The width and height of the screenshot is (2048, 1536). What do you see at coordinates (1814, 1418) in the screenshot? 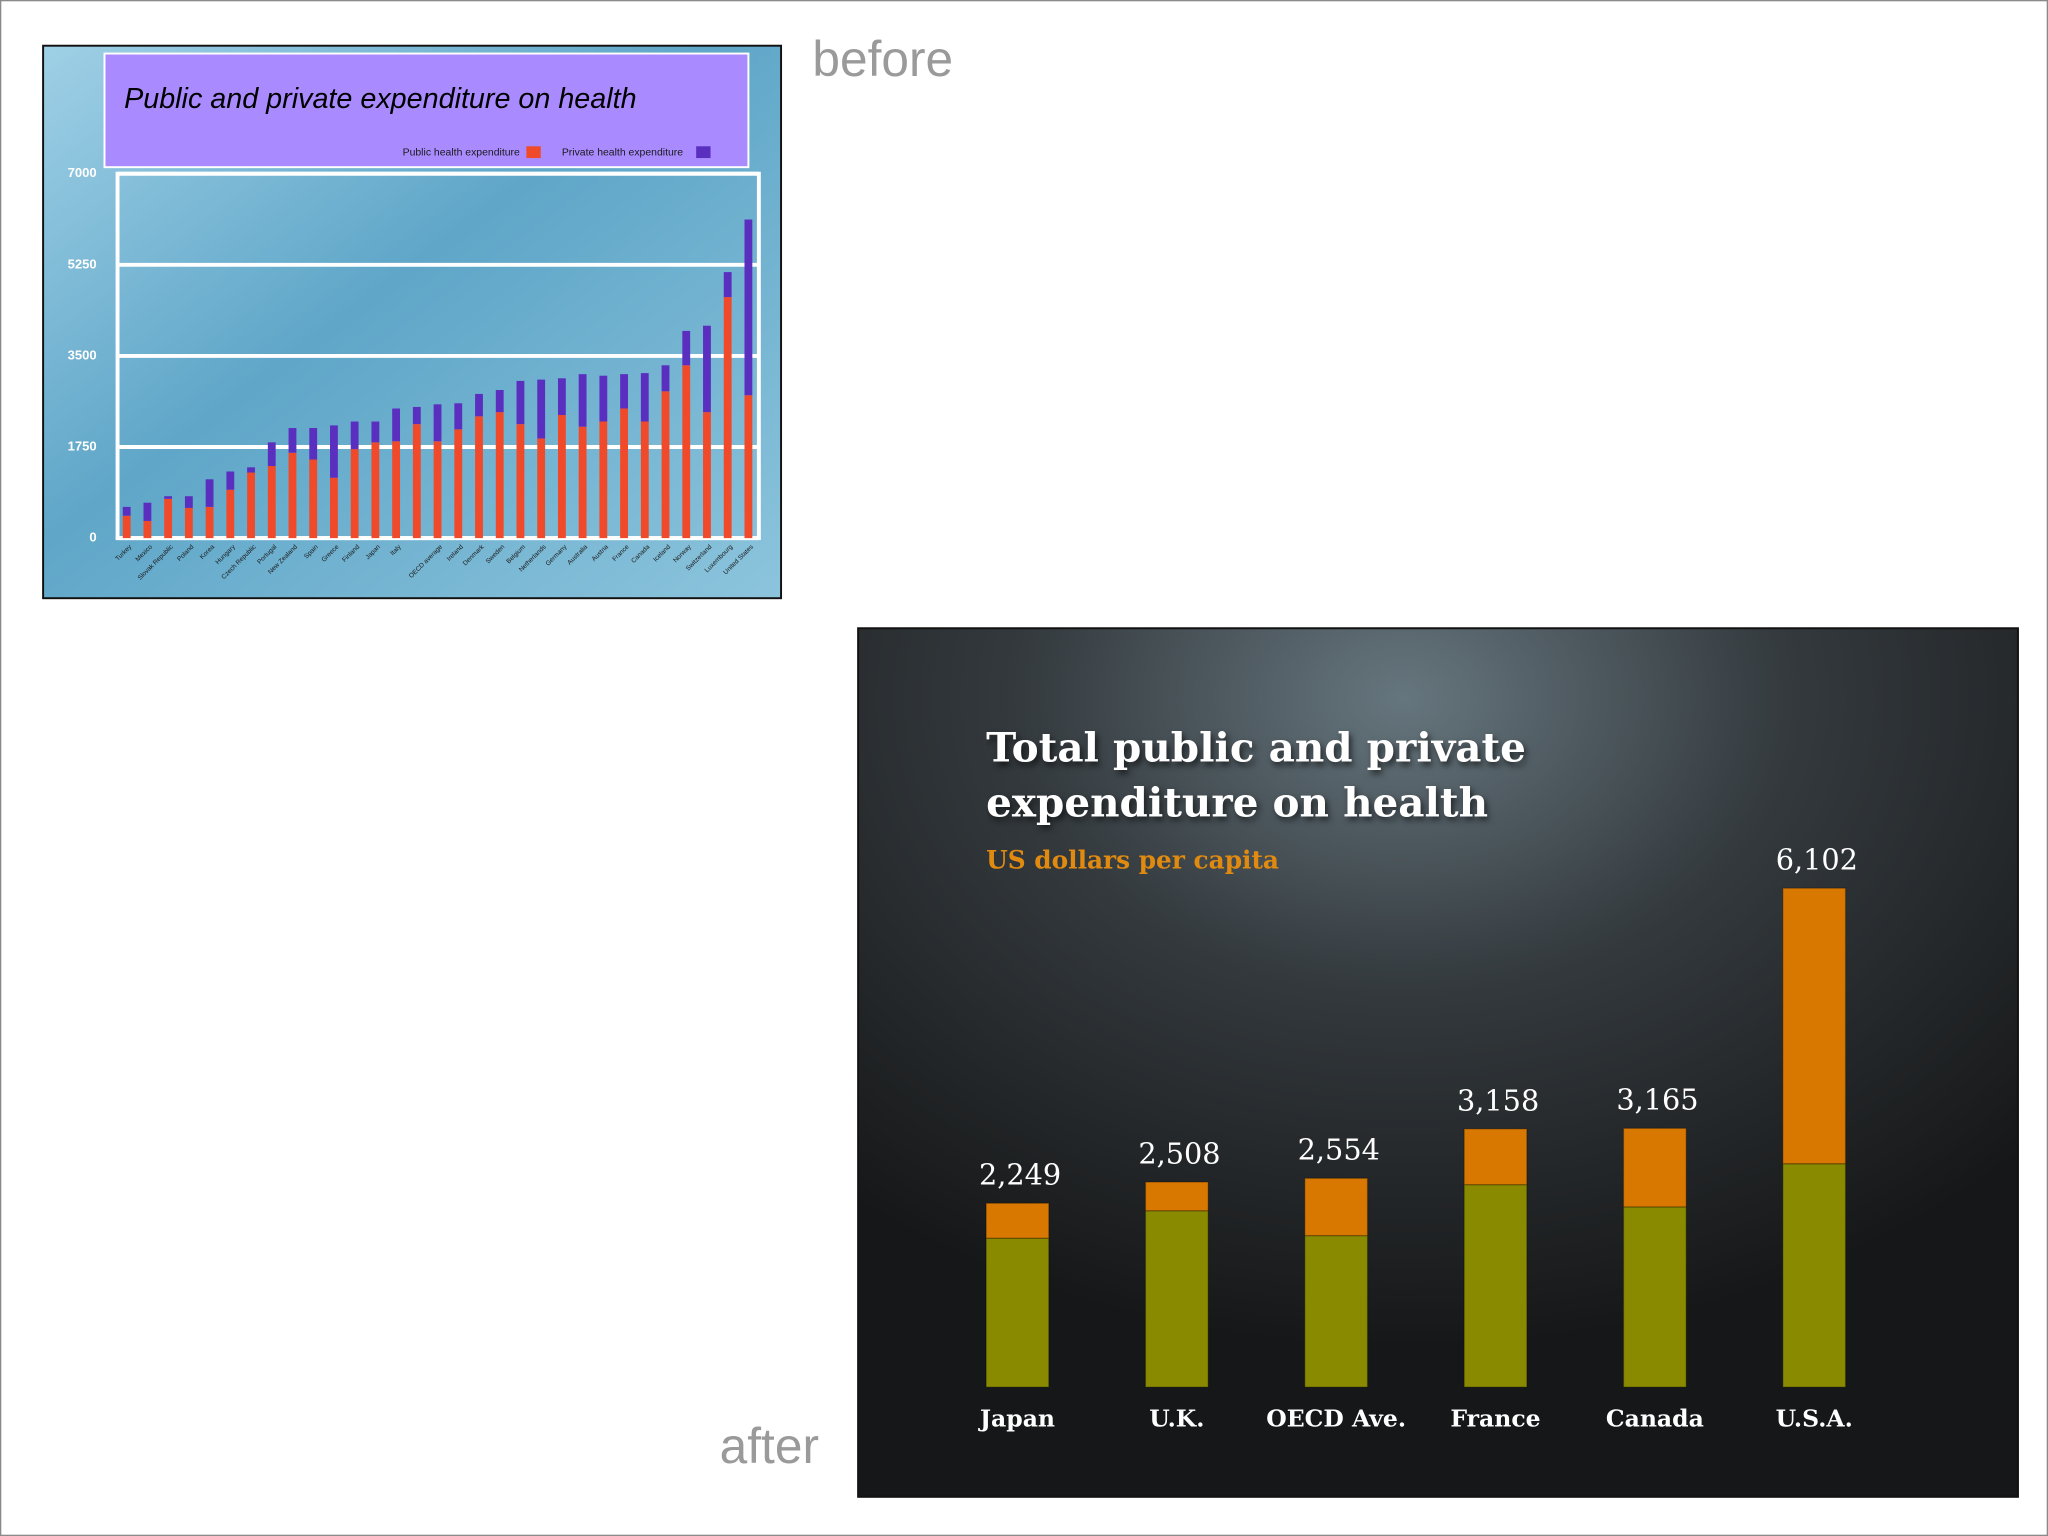
I see `x-tick-label: U.S.A.` at bounding box center [1814, 1418].